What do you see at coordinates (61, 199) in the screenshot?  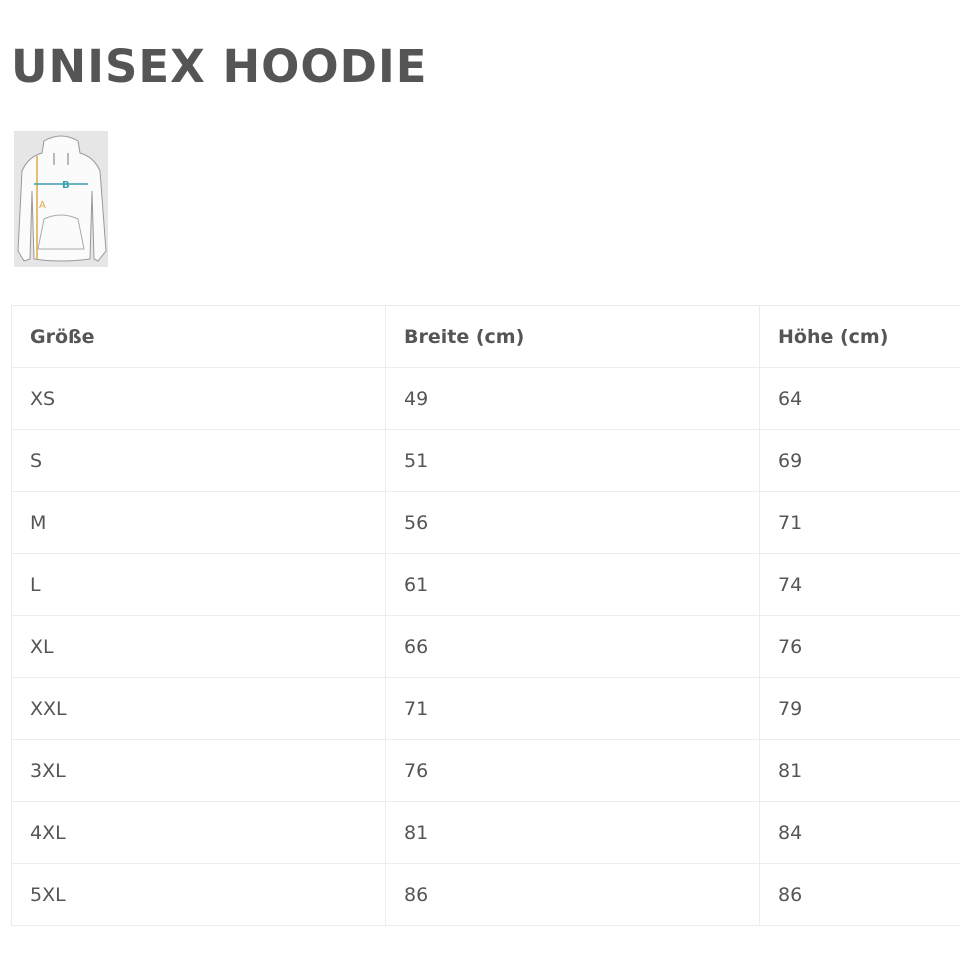 I see `hoodie-size-diagram: A B` at bounding box center [61, 199].